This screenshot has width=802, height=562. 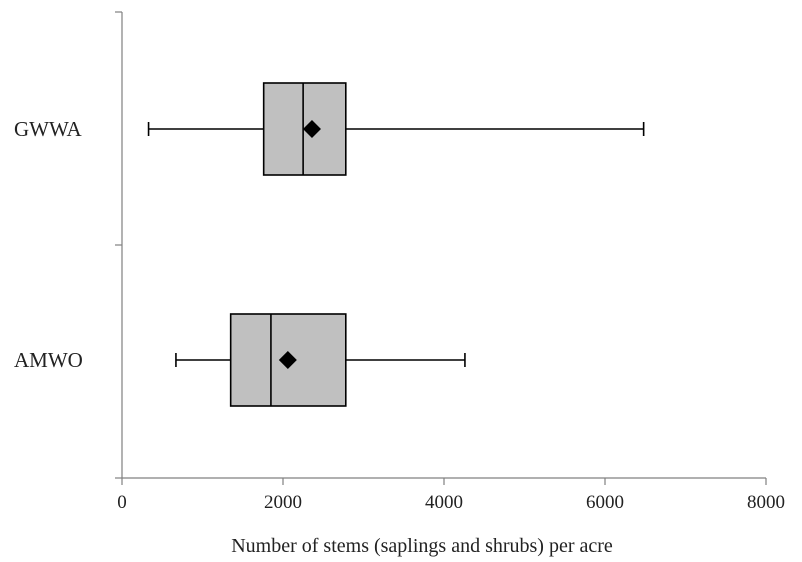 What do you see at coordinates (122, 502) in the screenshot?
I see `x-tick-label: 0` at bounding box center [122, 502].